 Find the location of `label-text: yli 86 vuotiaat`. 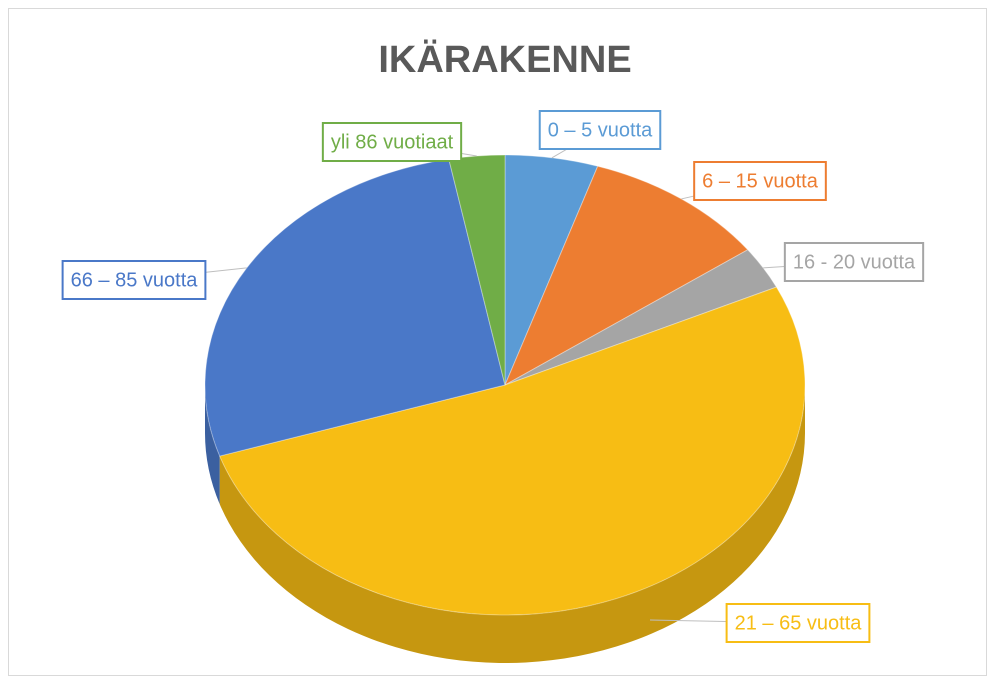

label-text: yli 86 vuotiaat is located at coordinates (392, 142).